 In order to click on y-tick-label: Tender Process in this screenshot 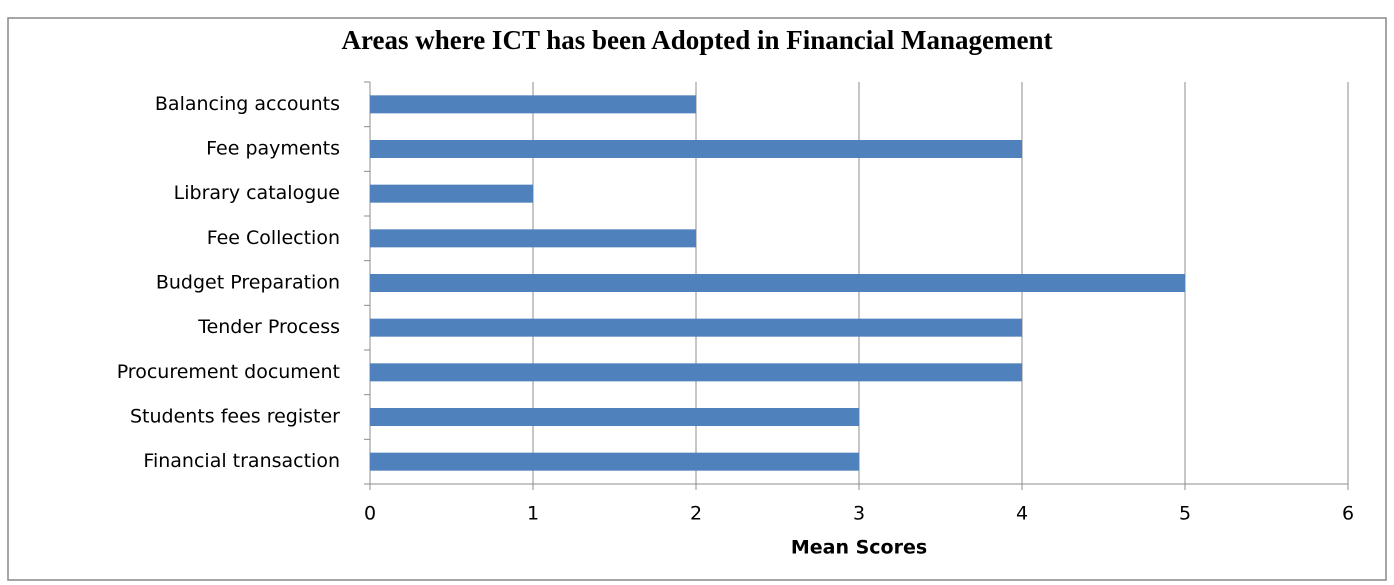, I will do `click(268, 327)`.